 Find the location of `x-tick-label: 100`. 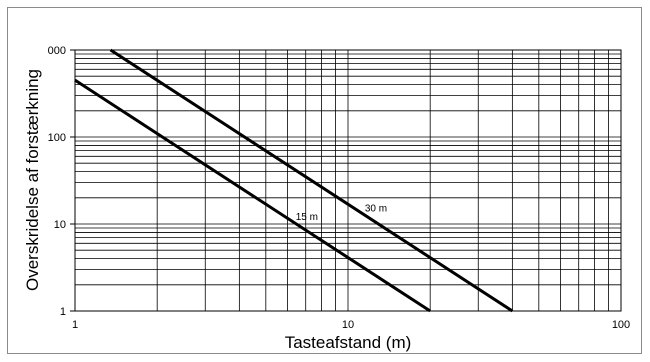

x-tick-label: 100 is located at coordinates (621, 325).